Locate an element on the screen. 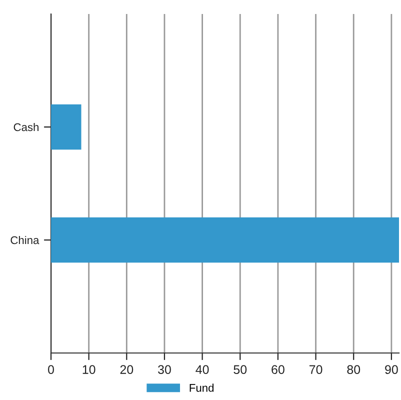  x-tick-label: 50 is located at coordinates (240, 369).